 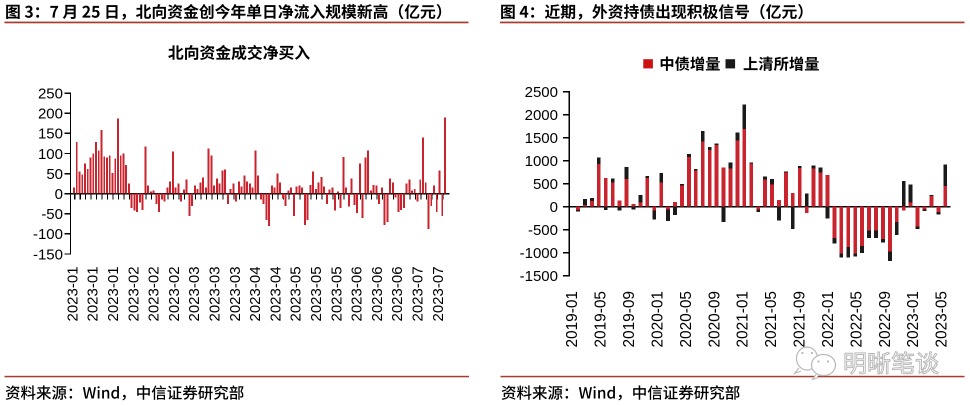 I want to click on svg-text: 500, so click(x=545, y=184).